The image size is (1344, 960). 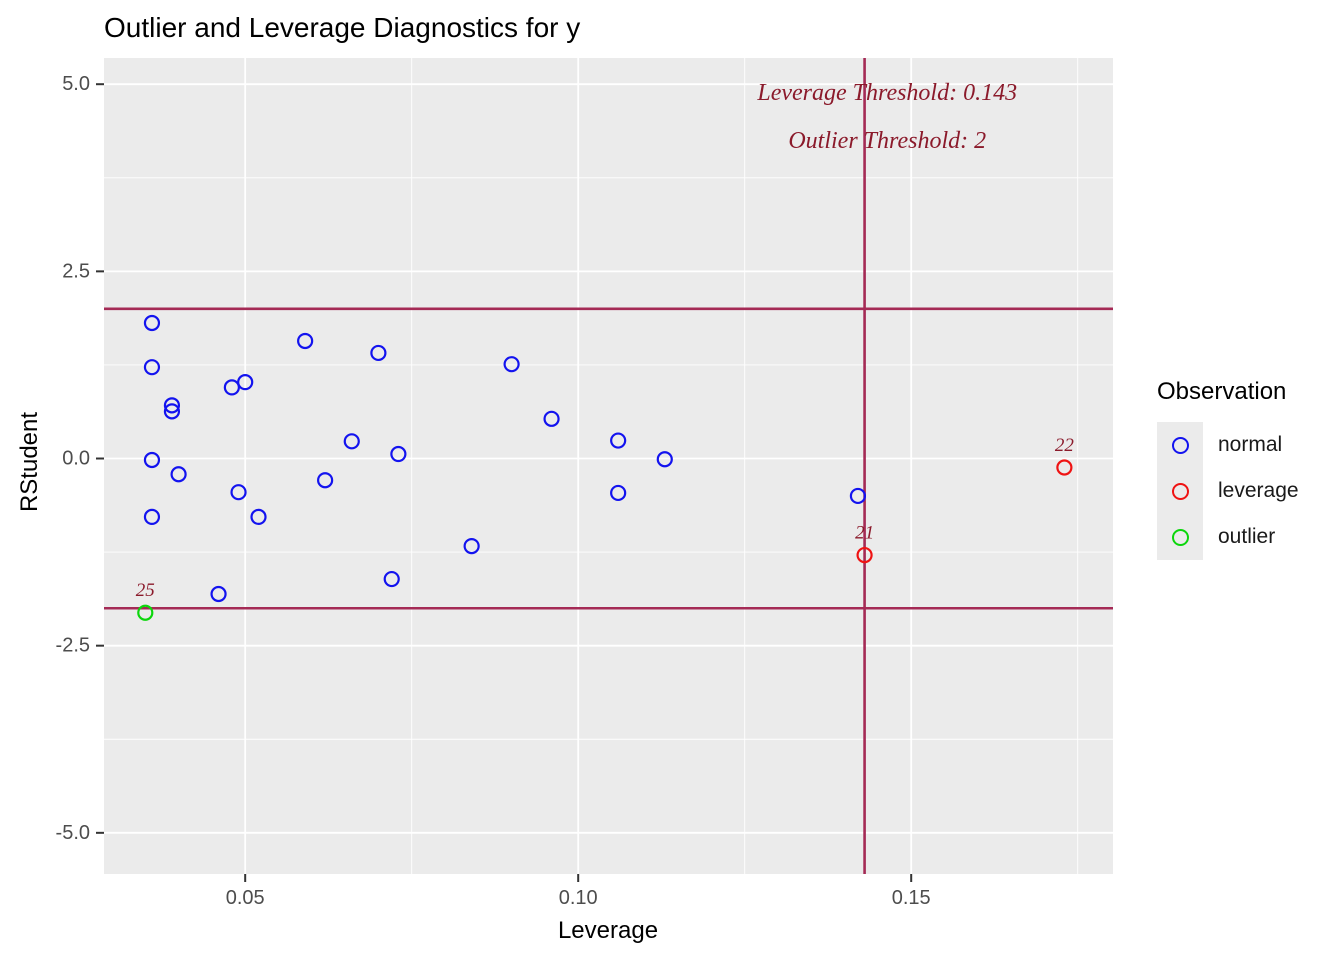 I want to click on legend-item-label: normal, so click(x=1250, y=444).